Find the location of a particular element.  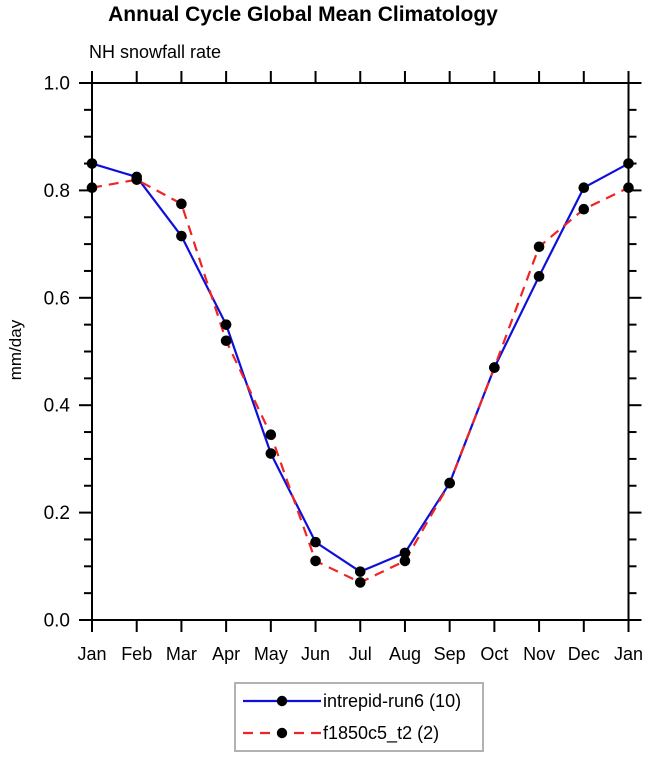

y-tick-label: 0.6 is located at coordinates (57, 298).